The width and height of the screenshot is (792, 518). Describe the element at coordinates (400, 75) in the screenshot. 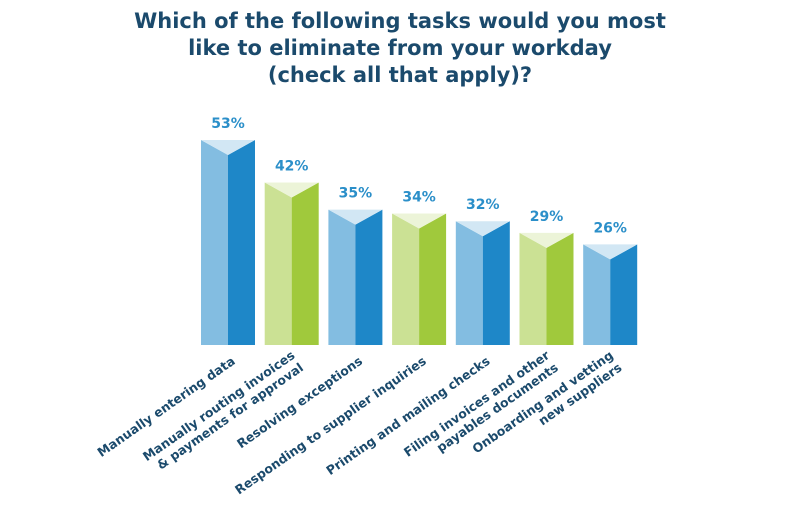

I see `chart-title: (check all that apply)?` at that location.